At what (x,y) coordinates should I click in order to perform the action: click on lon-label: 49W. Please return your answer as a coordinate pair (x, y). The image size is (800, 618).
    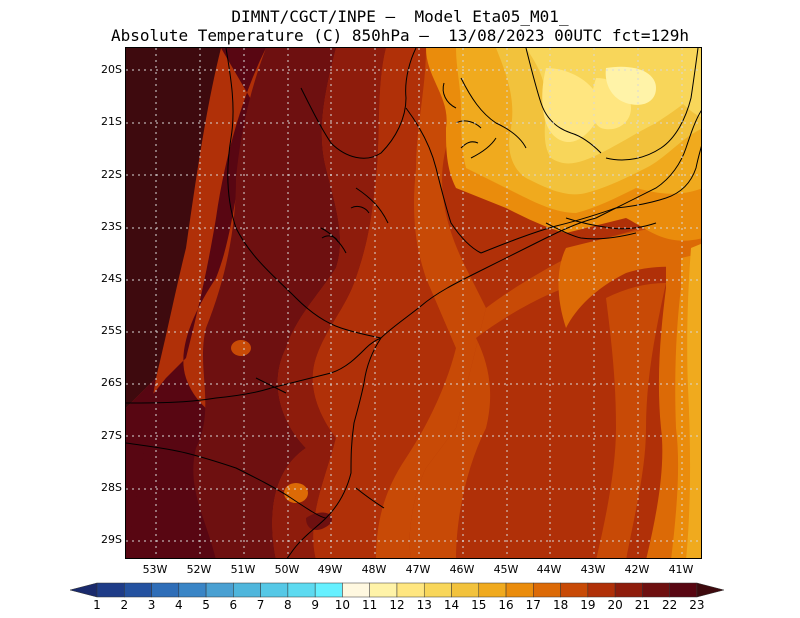
    Looking at the image, I should click on (330, 569).